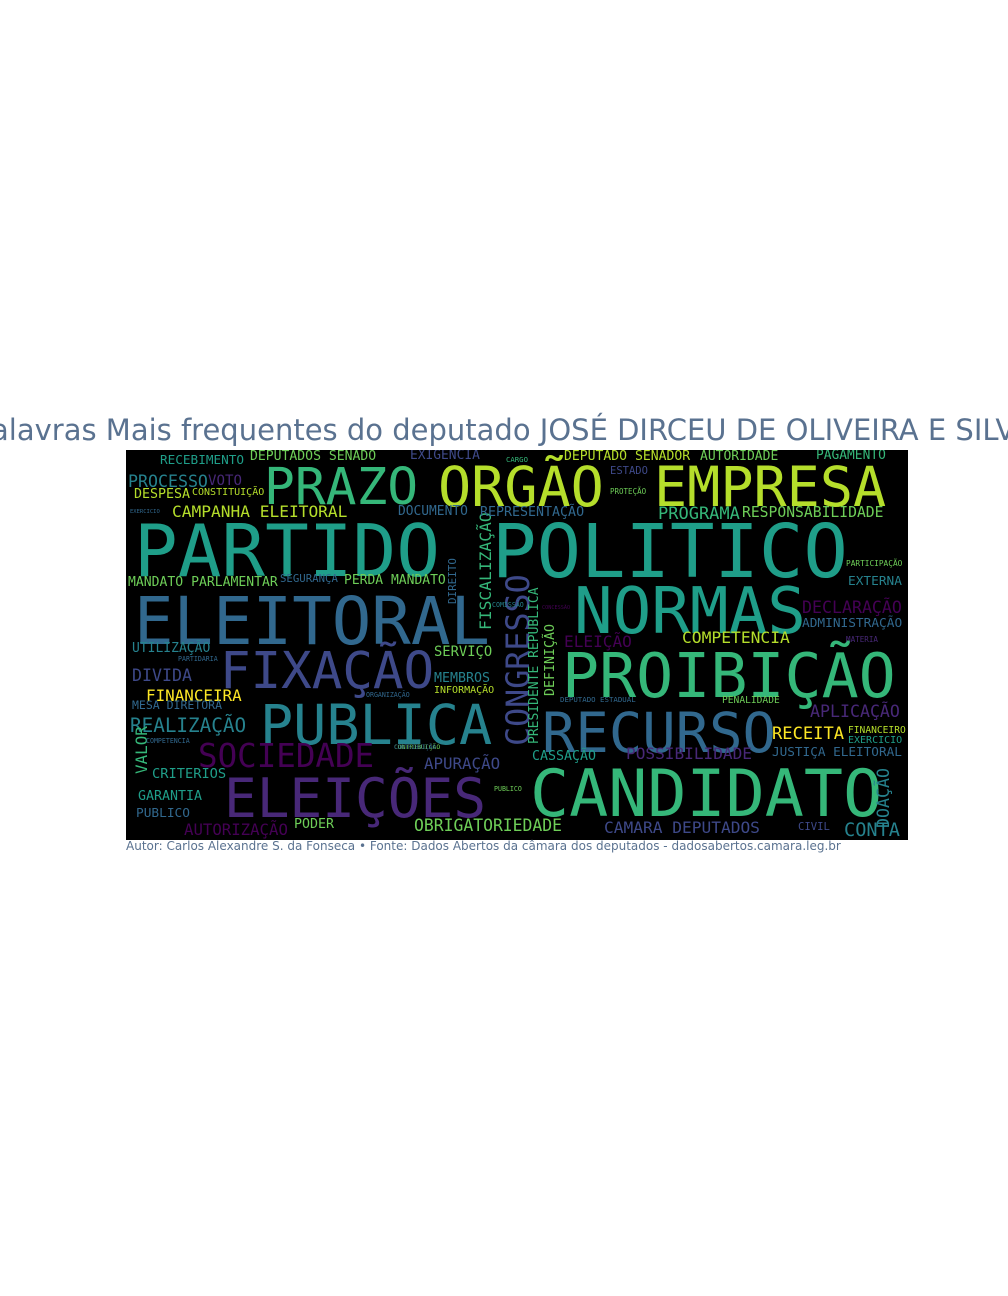 Image resolution: width=1008 pixels, height=1296 pixels. I want to click on word-71: PROTEÇÃO, so click(628, 491).